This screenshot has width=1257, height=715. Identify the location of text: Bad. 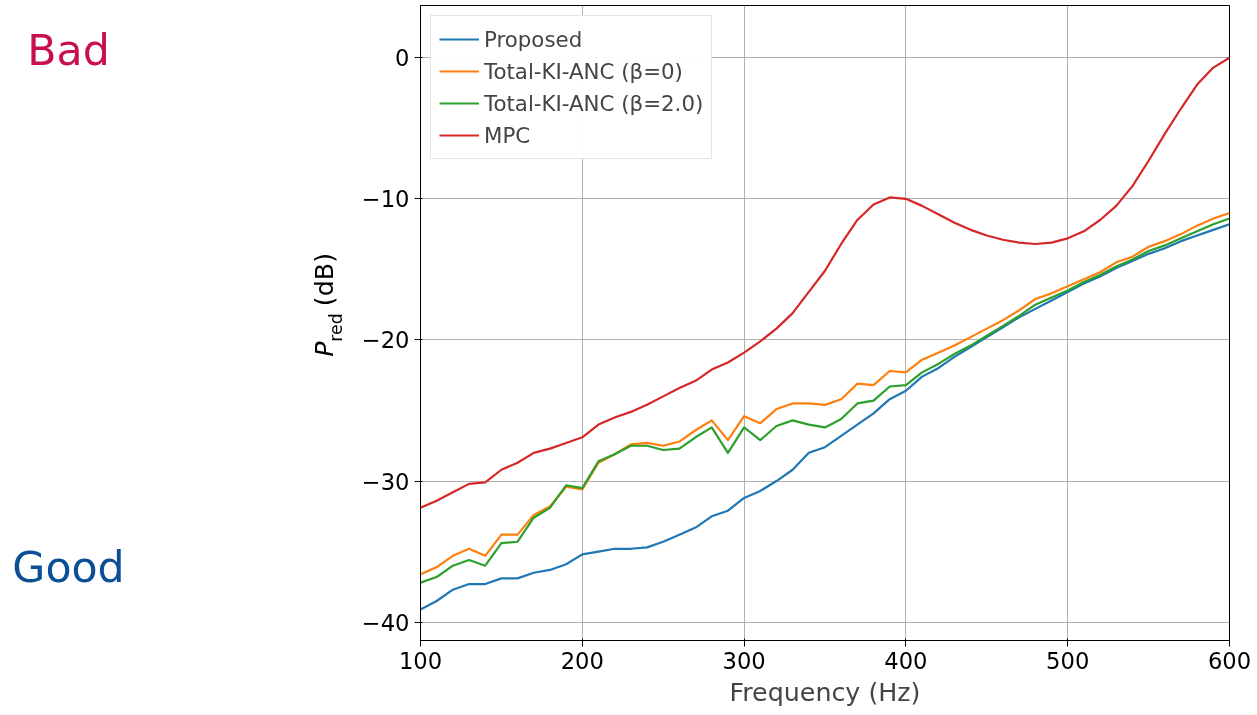
(68, 49).